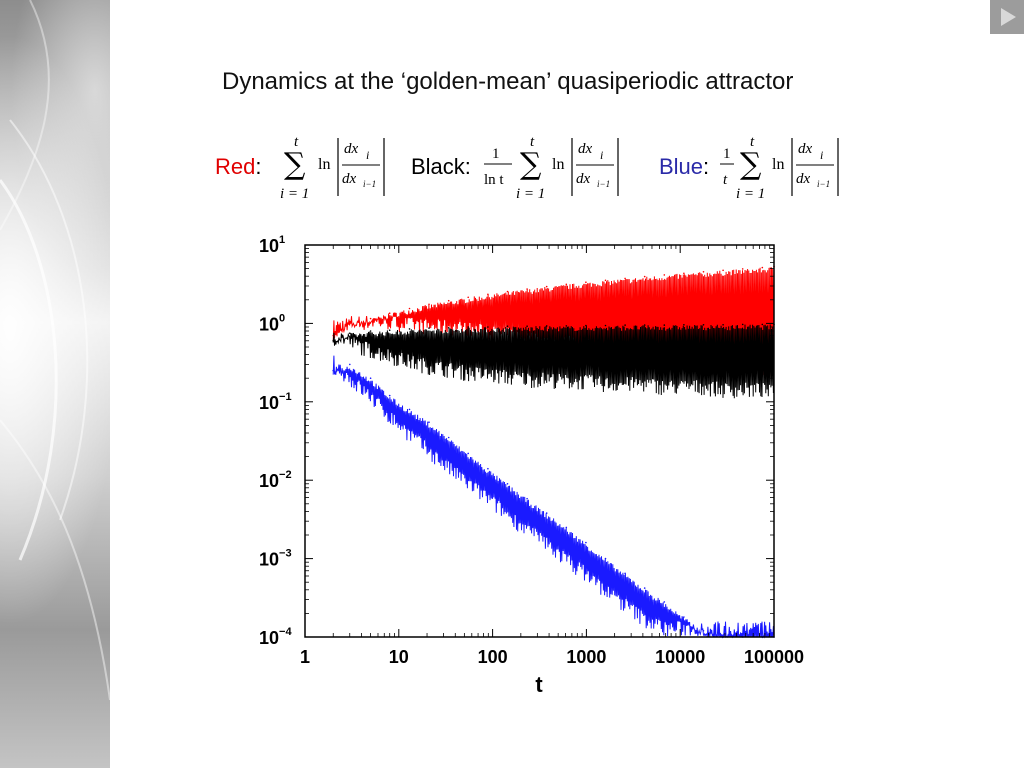 The width and height of the screenshot is (1024, 768). I want to click on y-tick-label: 10⁻³, so click(275, 559).